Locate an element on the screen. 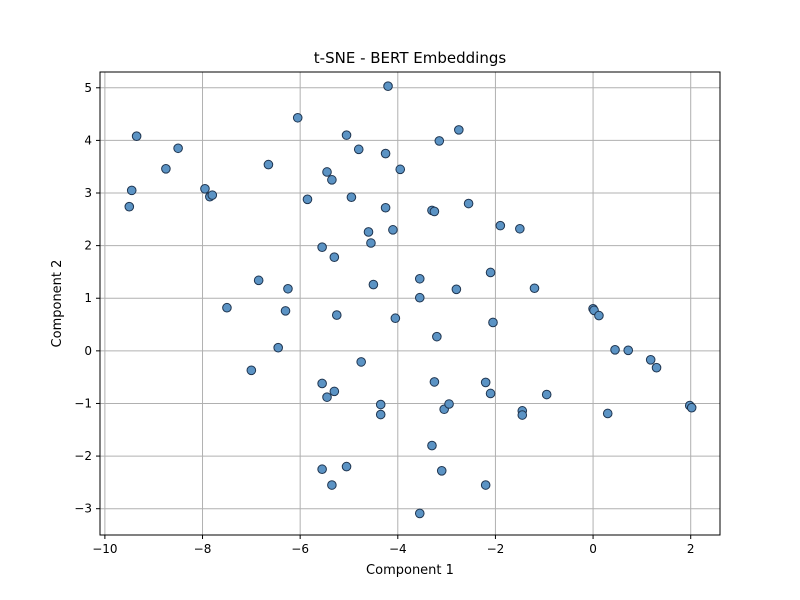  x-tick-label: −6 is located at coordinates (300, 549).